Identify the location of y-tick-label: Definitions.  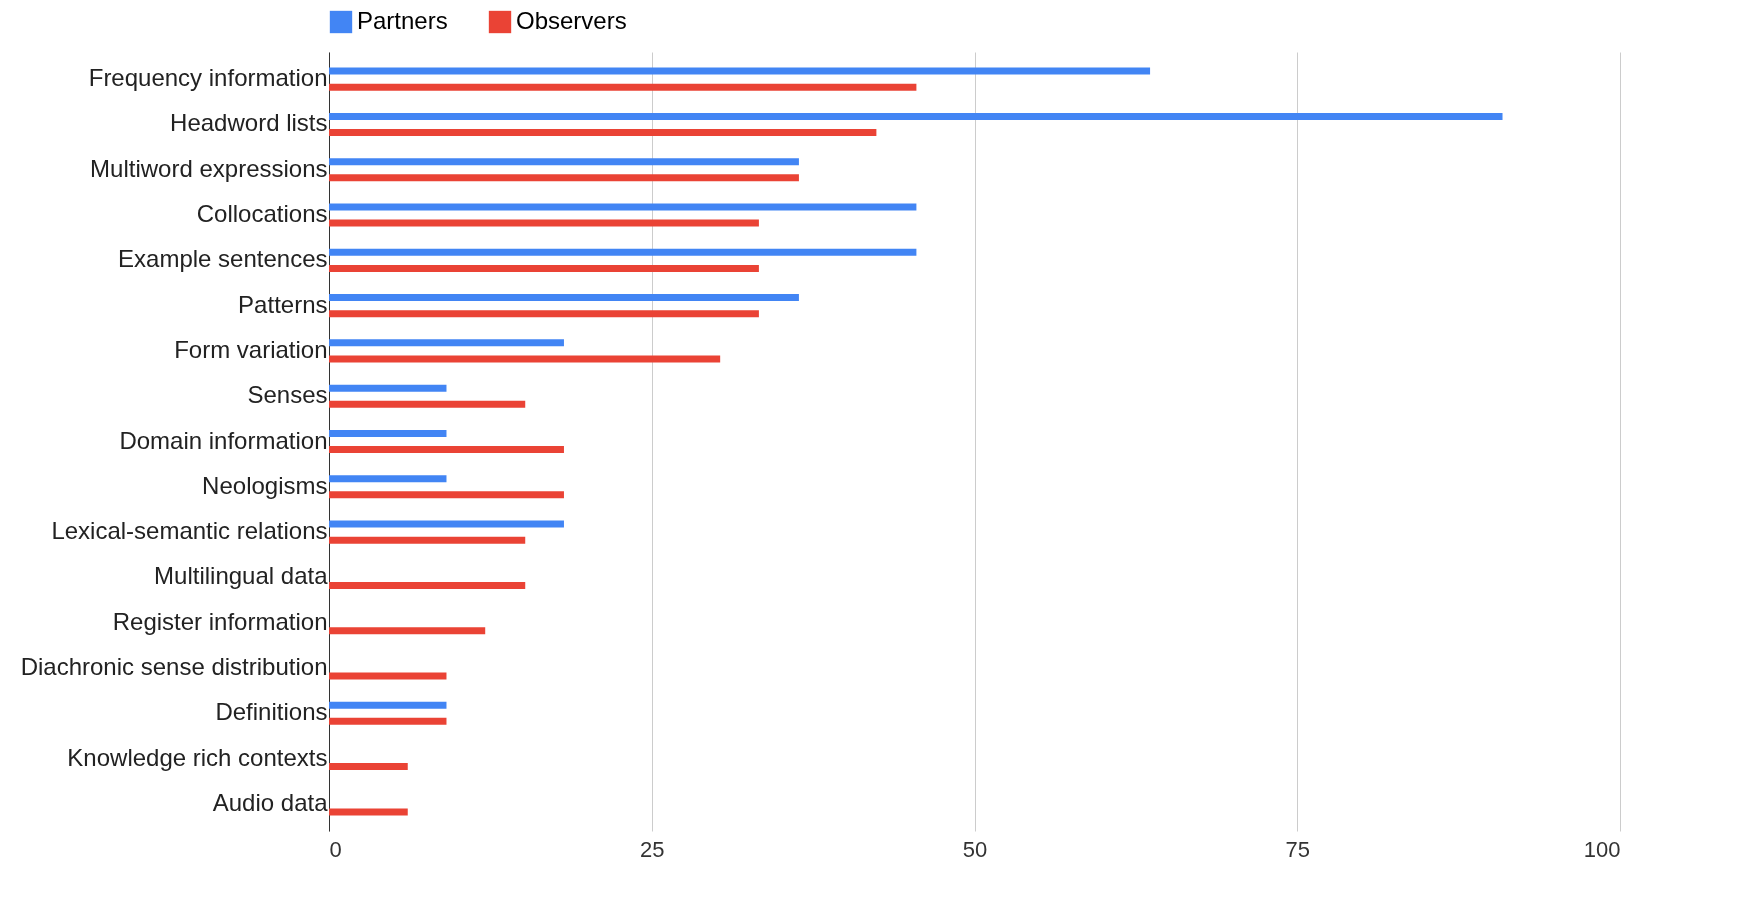
(271, 712).